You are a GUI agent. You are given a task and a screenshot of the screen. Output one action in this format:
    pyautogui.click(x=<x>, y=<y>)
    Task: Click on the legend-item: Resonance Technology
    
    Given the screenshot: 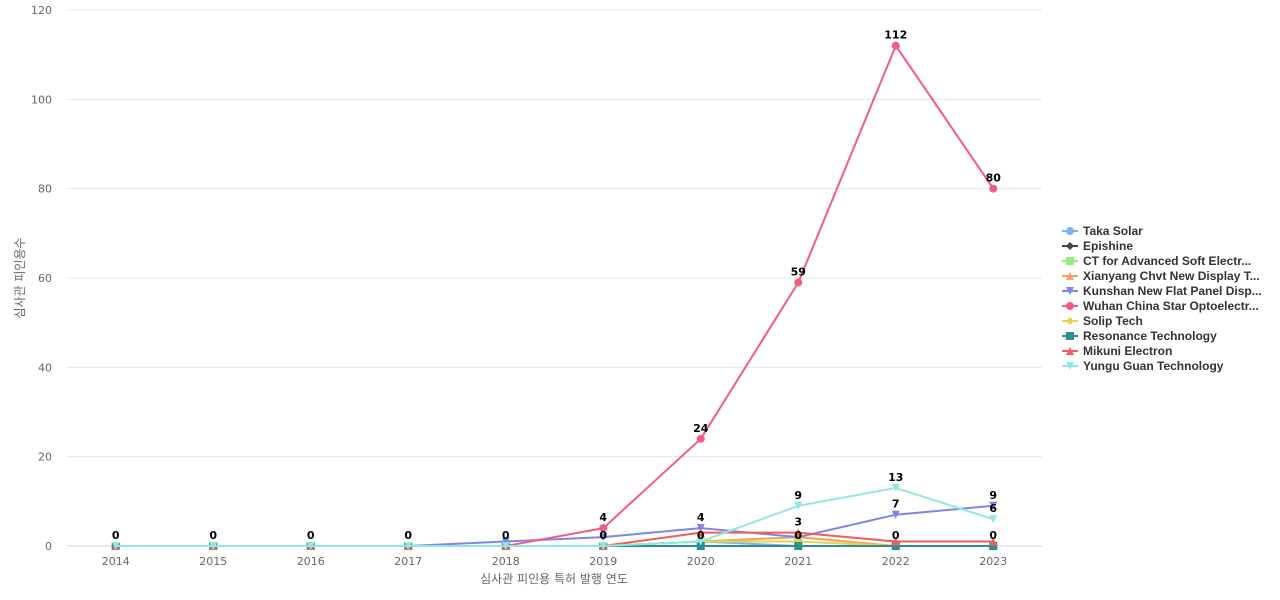 What is the action you would take?
    pyautogui.click(x=1162, y=335)
    